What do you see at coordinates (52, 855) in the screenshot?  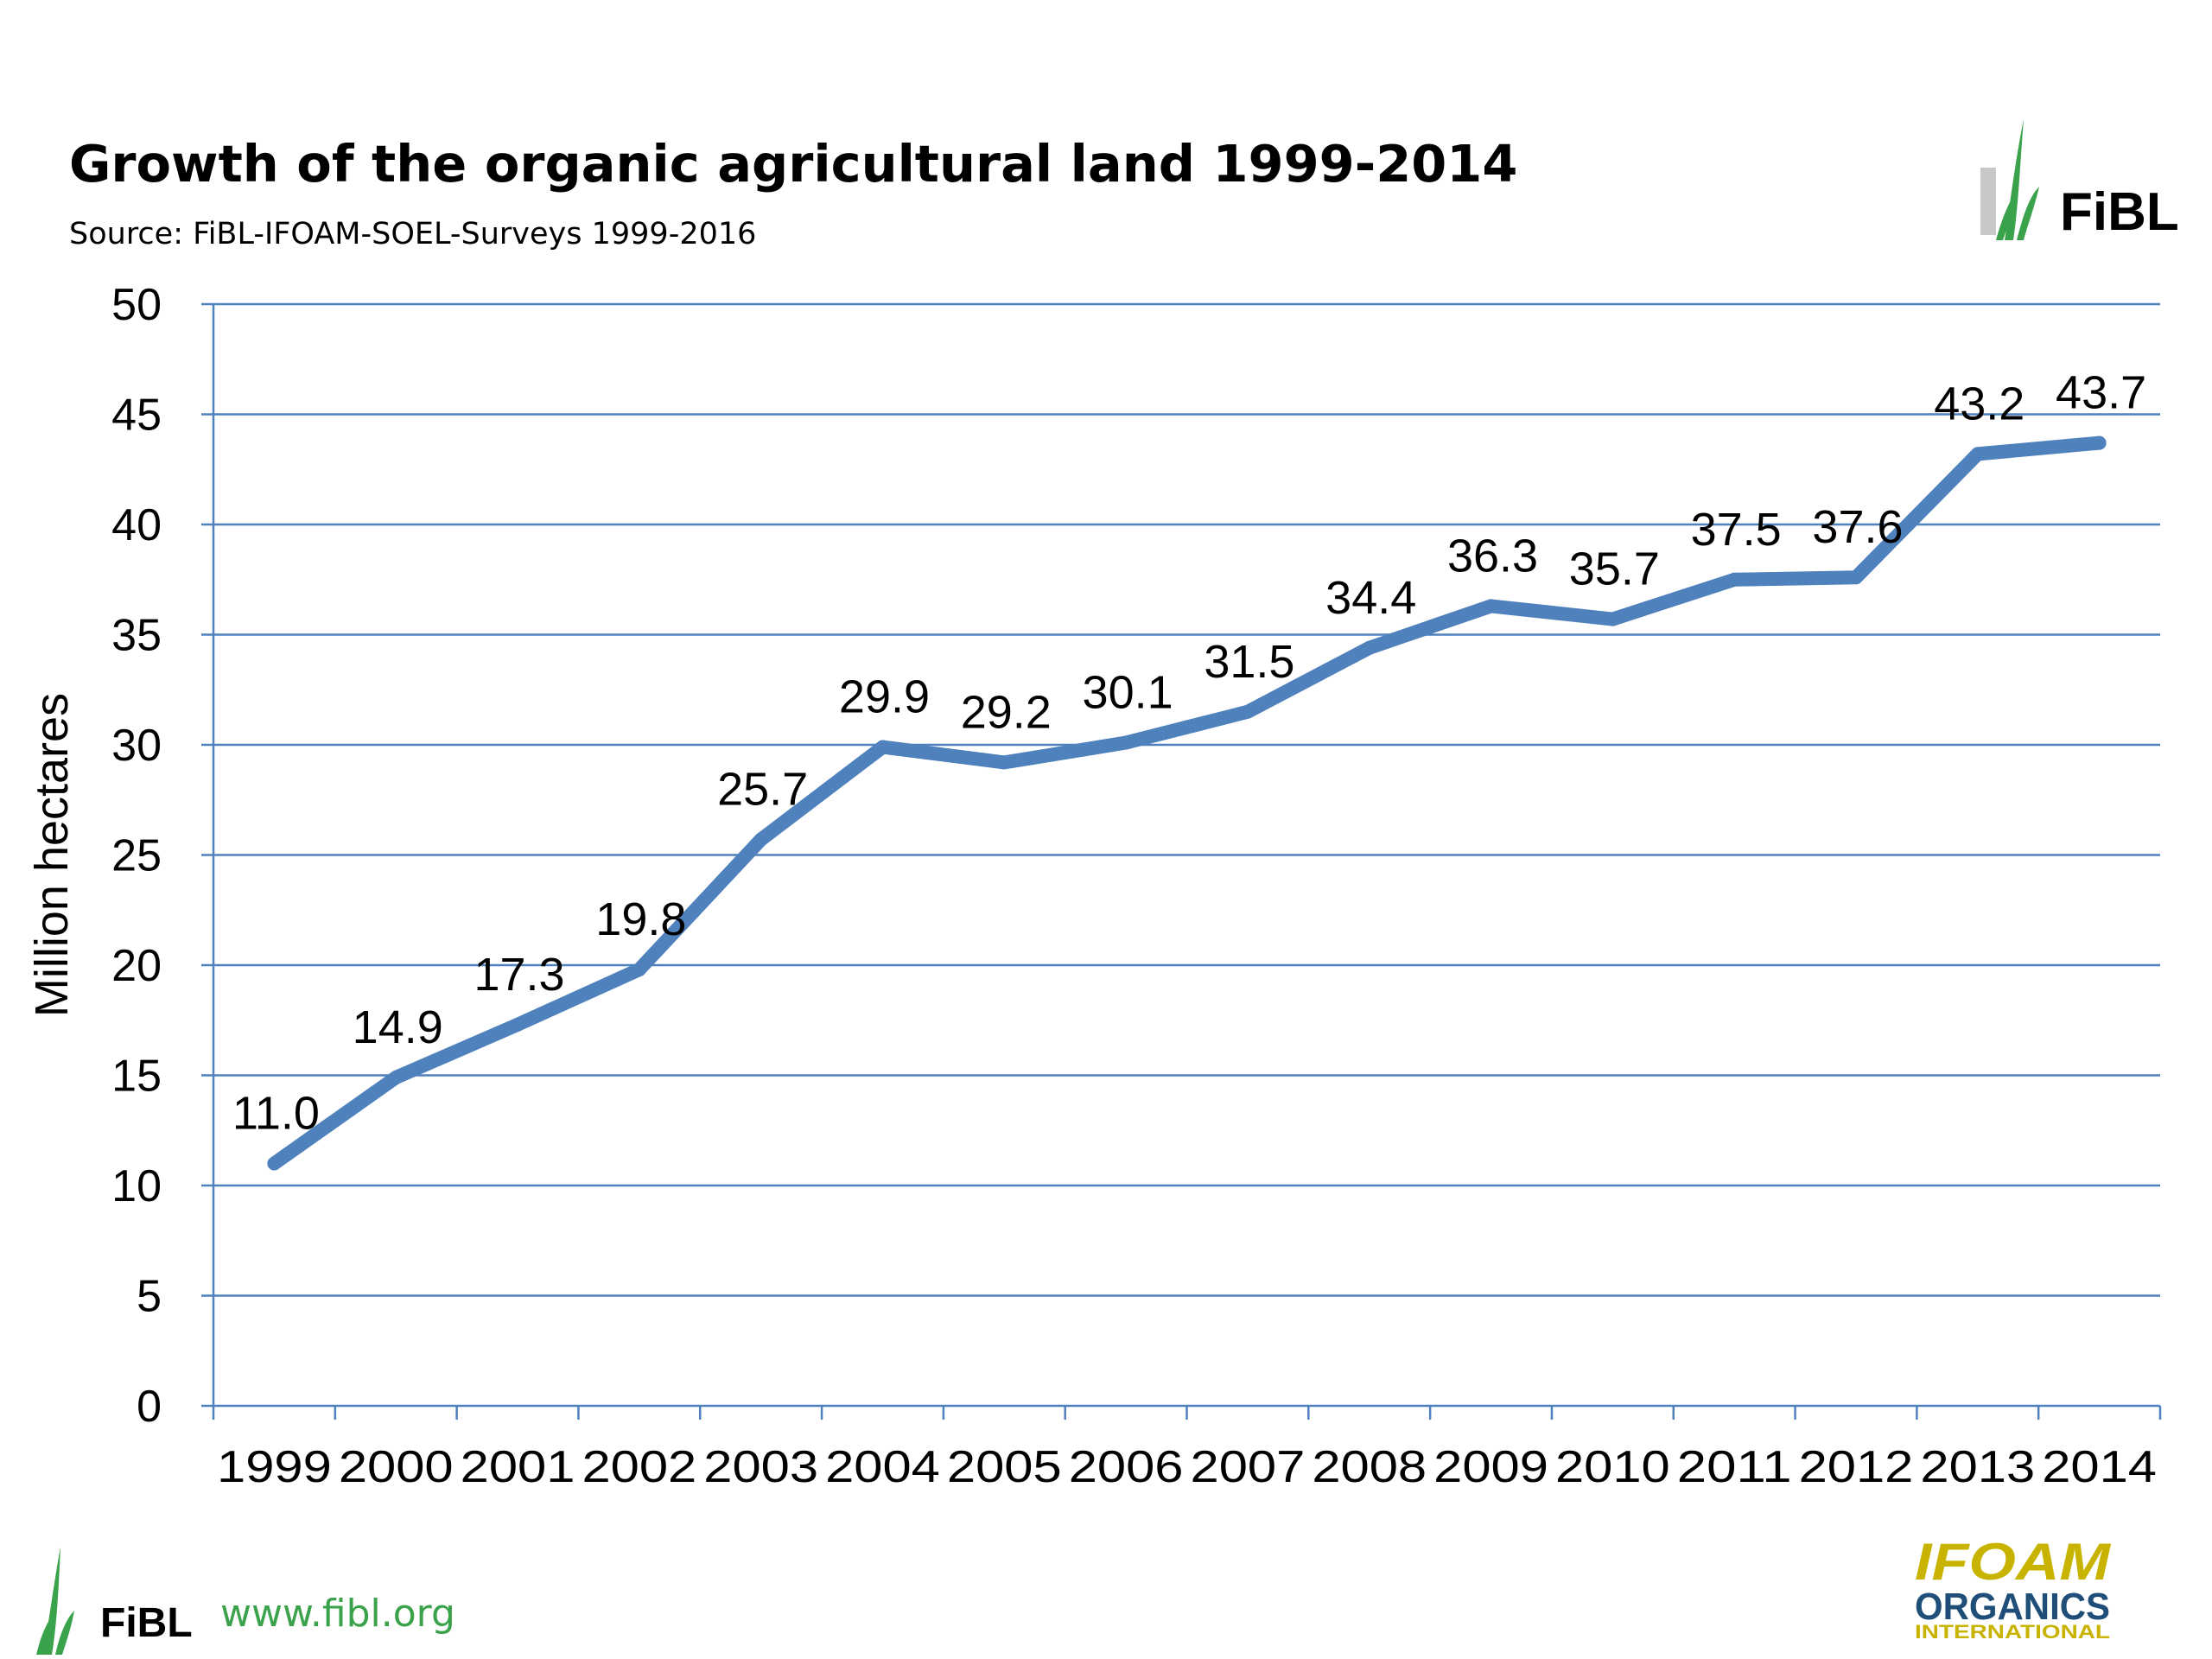 I see `y-axis-label: Million hectares` at bounding box center [52, 855].